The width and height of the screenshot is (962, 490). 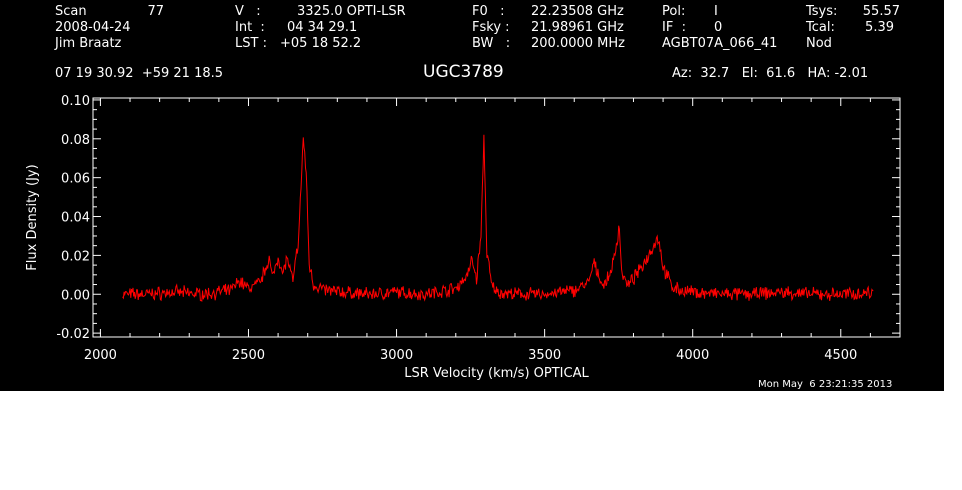 I want to click on plot-timestamp: Mon May 6 23:21:35 2013, so click(x=825, y=384).